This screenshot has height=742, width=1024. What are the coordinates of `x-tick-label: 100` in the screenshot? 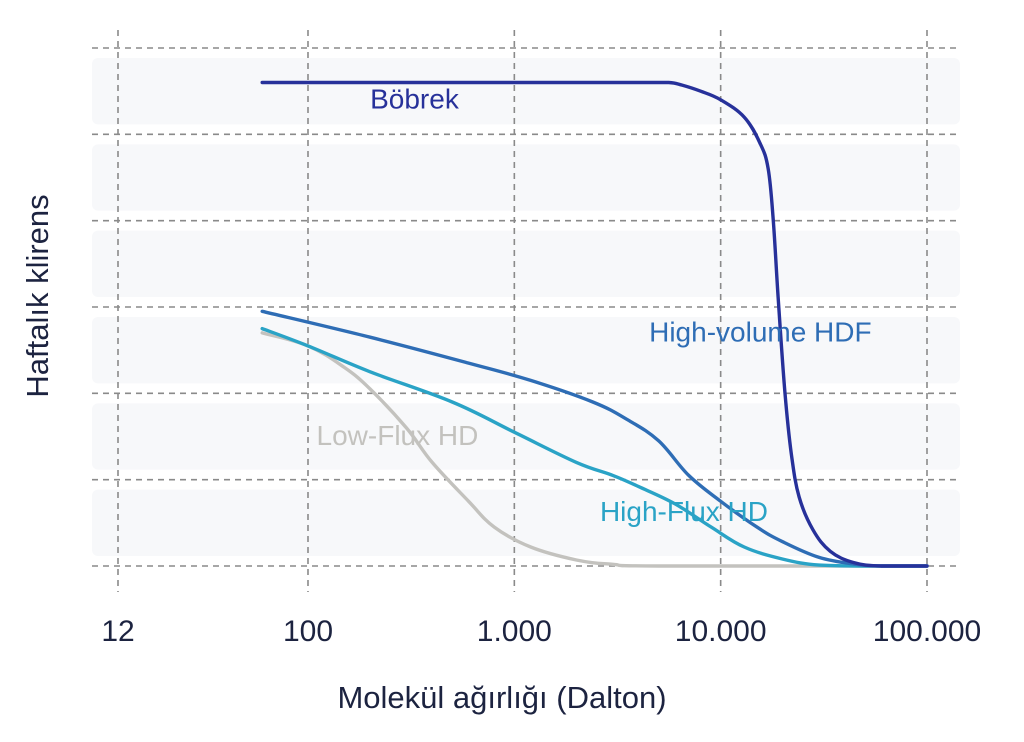 It's located at (308, 631).